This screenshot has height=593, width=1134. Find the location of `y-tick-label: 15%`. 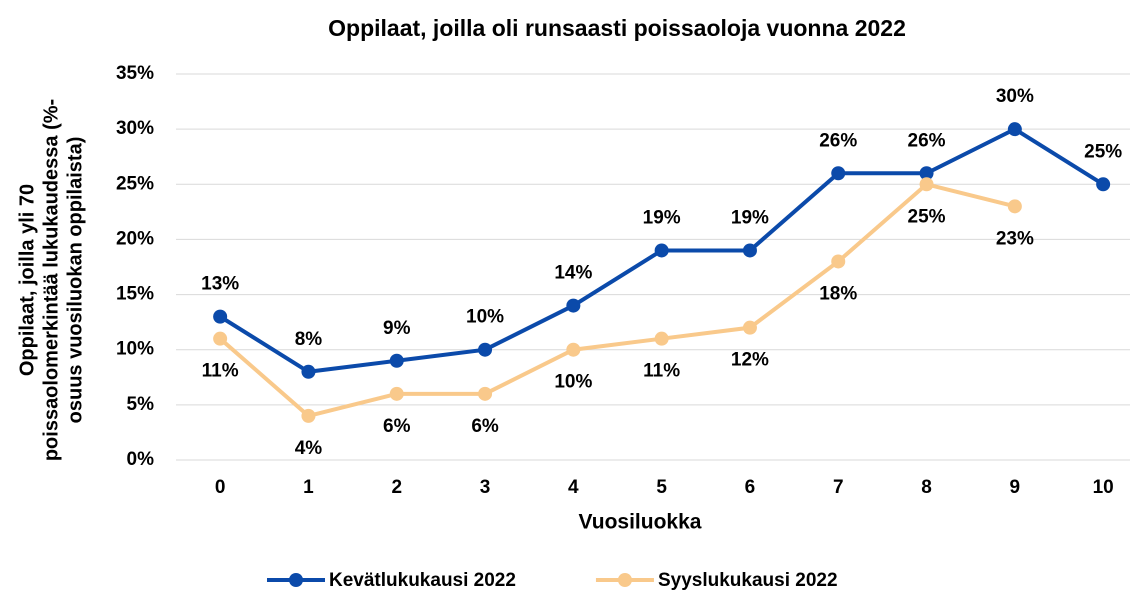

y-tick-label: 15% is located at coordinates (135, 294).